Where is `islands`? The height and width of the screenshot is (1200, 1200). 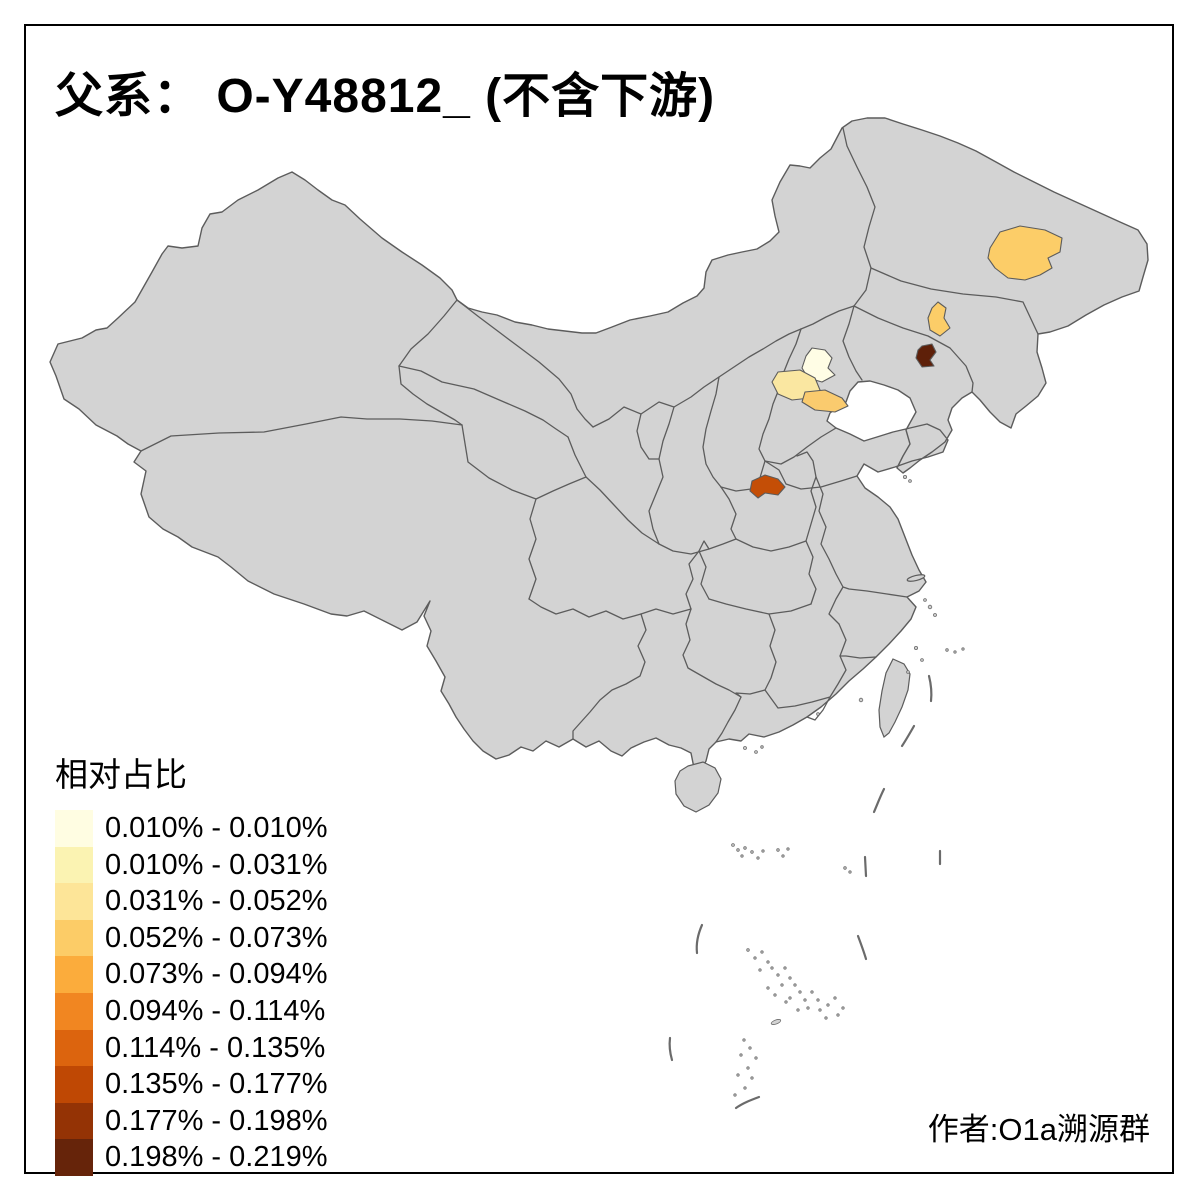 islands is located at coordinates (800, 693).